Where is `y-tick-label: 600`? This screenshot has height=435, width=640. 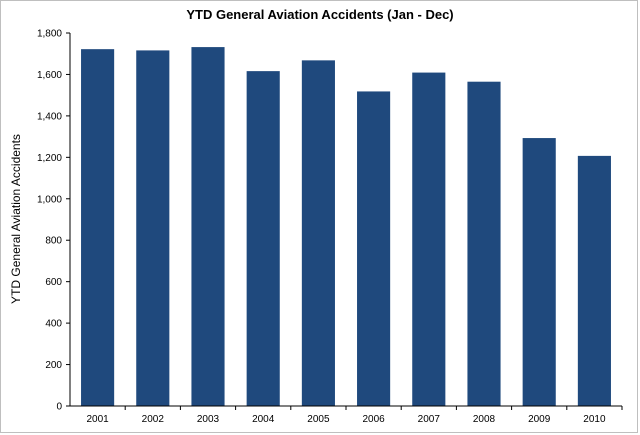 y-tick-label: 600 is located at coordinates (53, 282).